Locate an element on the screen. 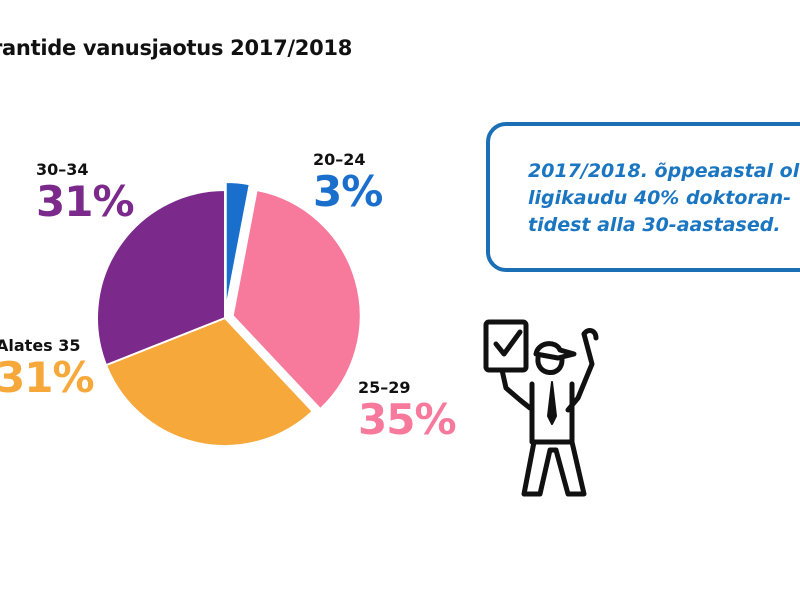 The height and width of the screenshot is (590, 800). label-30-34: 30–34 31% is located at coordinates (85, 193).